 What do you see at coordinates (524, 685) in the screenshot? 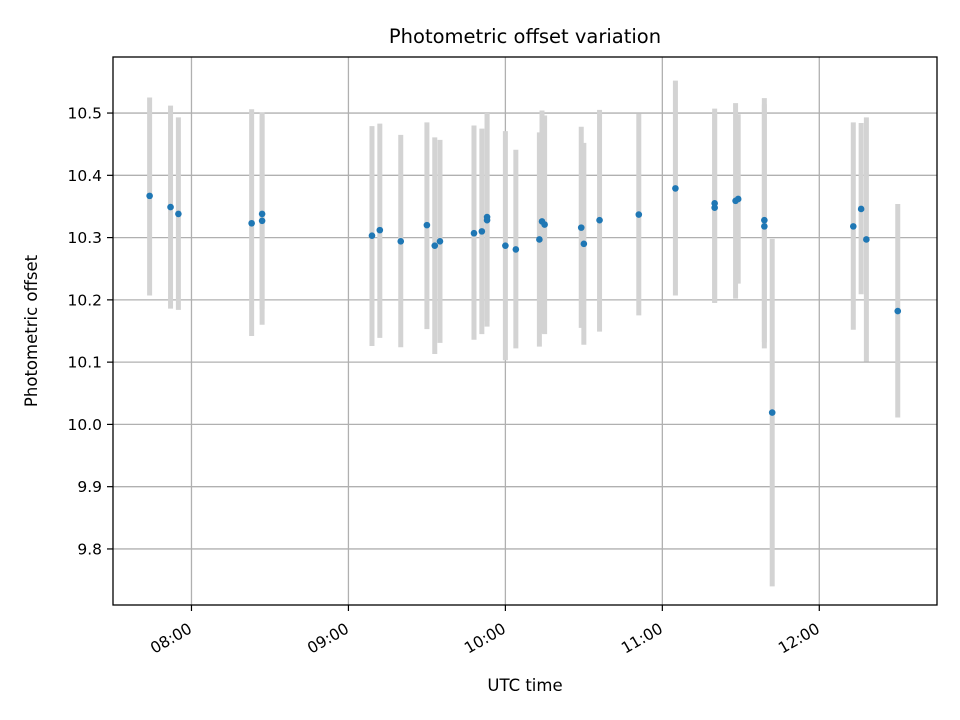
I see `x-axis-label: UTC time` at bounding box center [524, 685].